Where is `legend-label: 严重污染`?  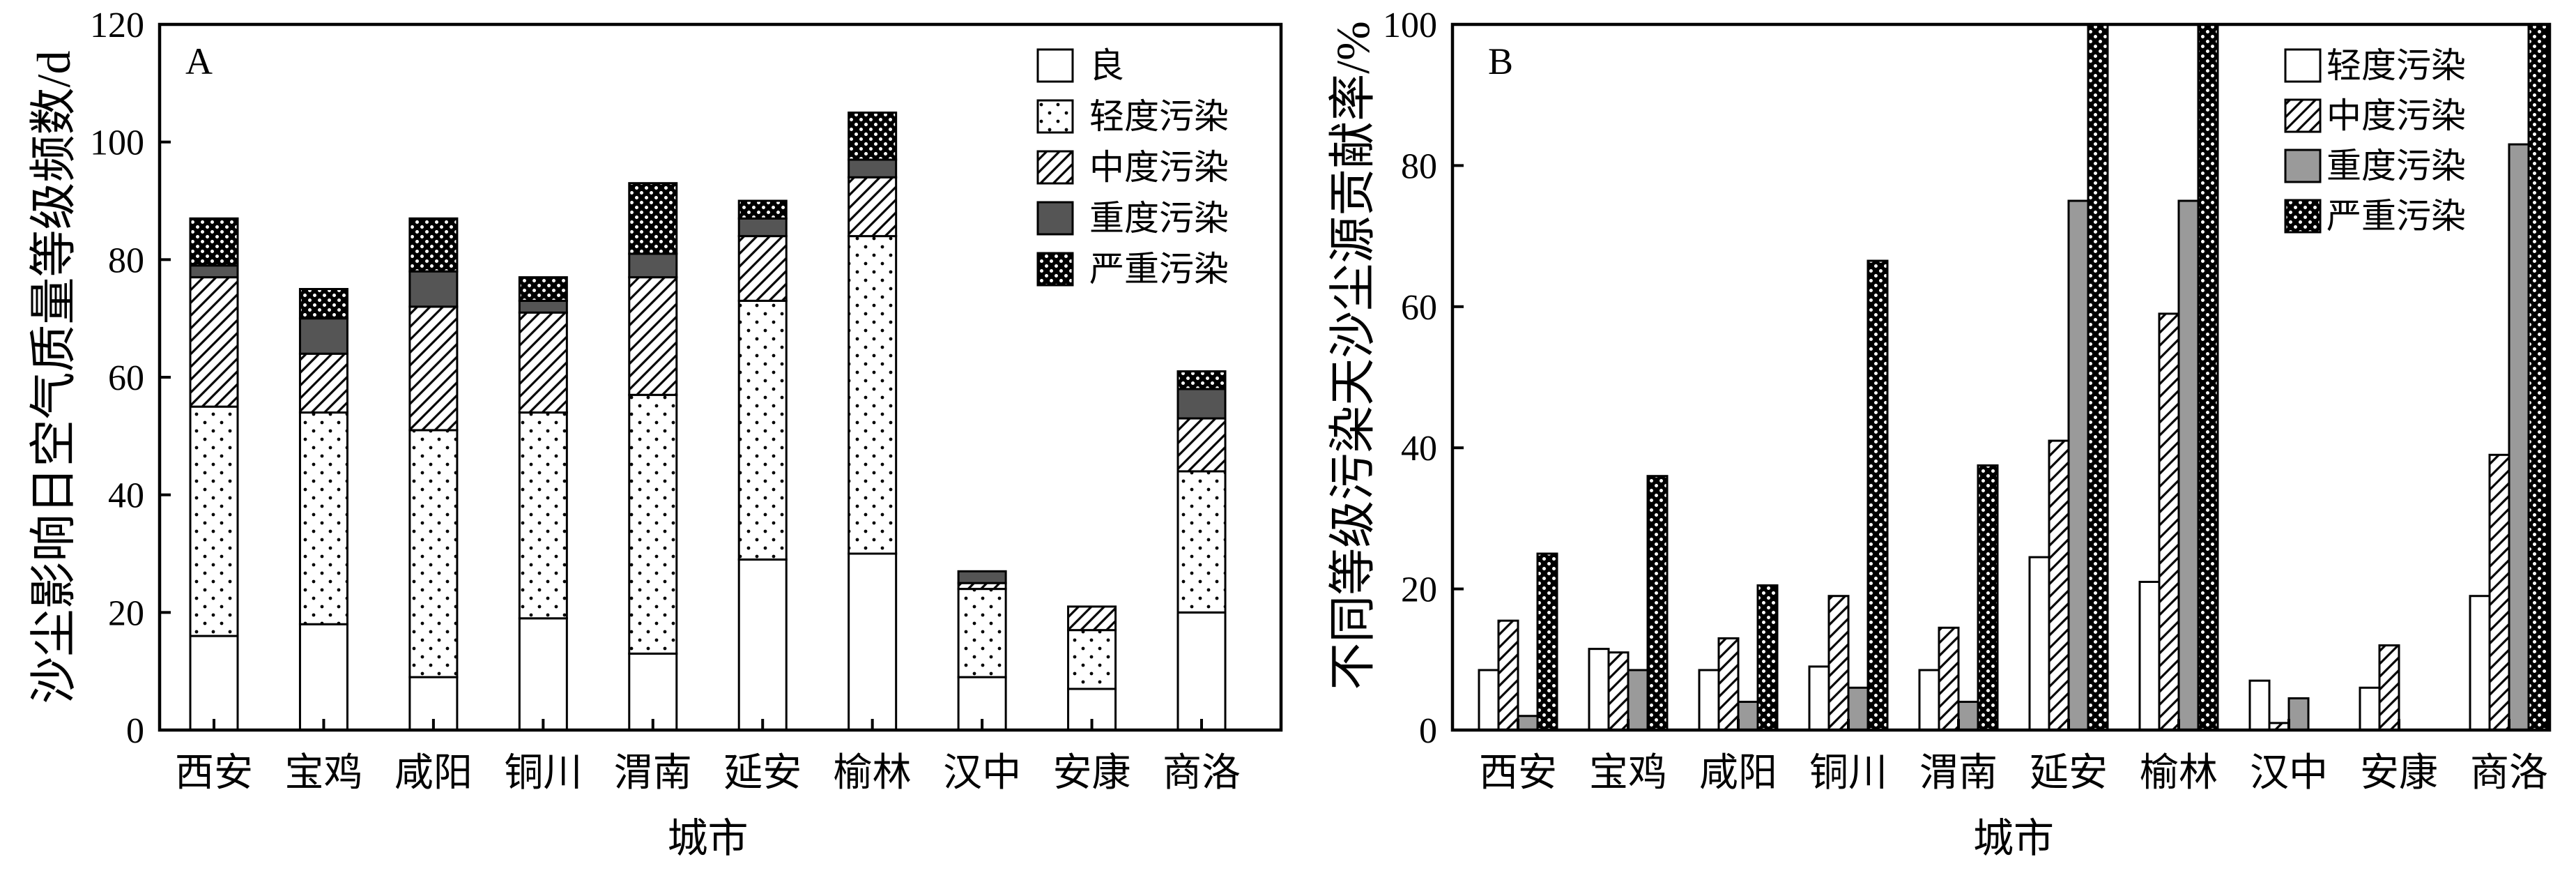 legend-label: 严重污染 is located at coordinates (2396, 216).